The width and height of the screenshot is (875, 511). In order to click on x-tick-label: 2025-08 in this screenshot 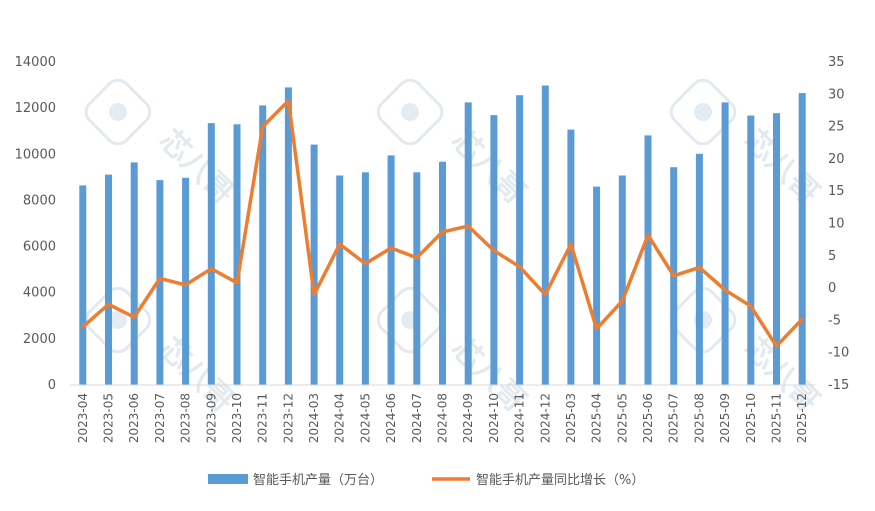, I will do `click(699, 418)`.